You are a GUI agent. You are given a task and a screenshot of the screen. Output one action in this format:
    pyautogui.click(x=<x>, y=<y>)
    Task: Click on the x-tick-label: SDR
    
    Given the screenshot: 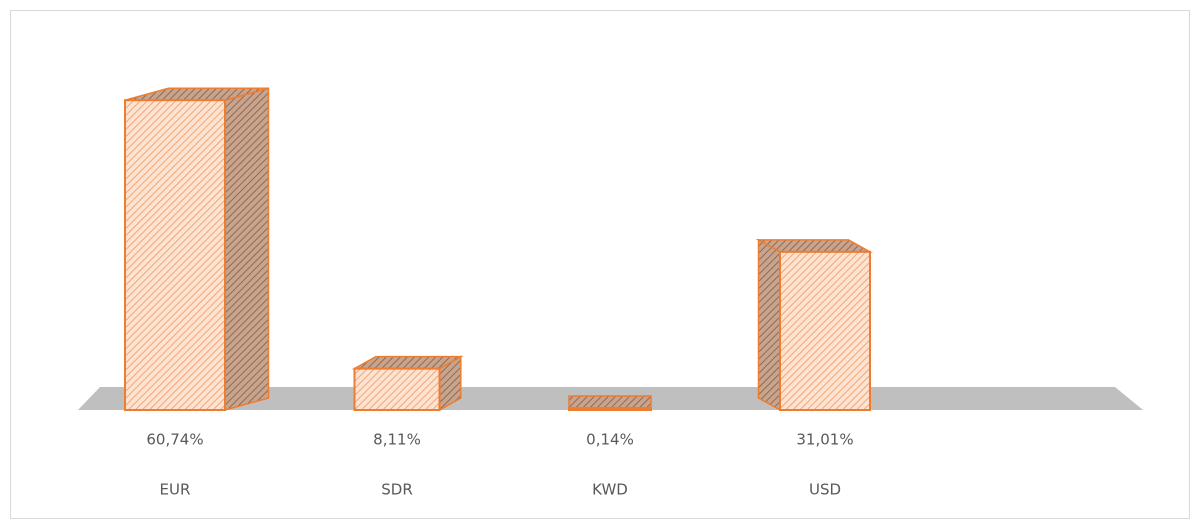 What is the action you would take?
    pyautogui.click(x=397, y=490)
    